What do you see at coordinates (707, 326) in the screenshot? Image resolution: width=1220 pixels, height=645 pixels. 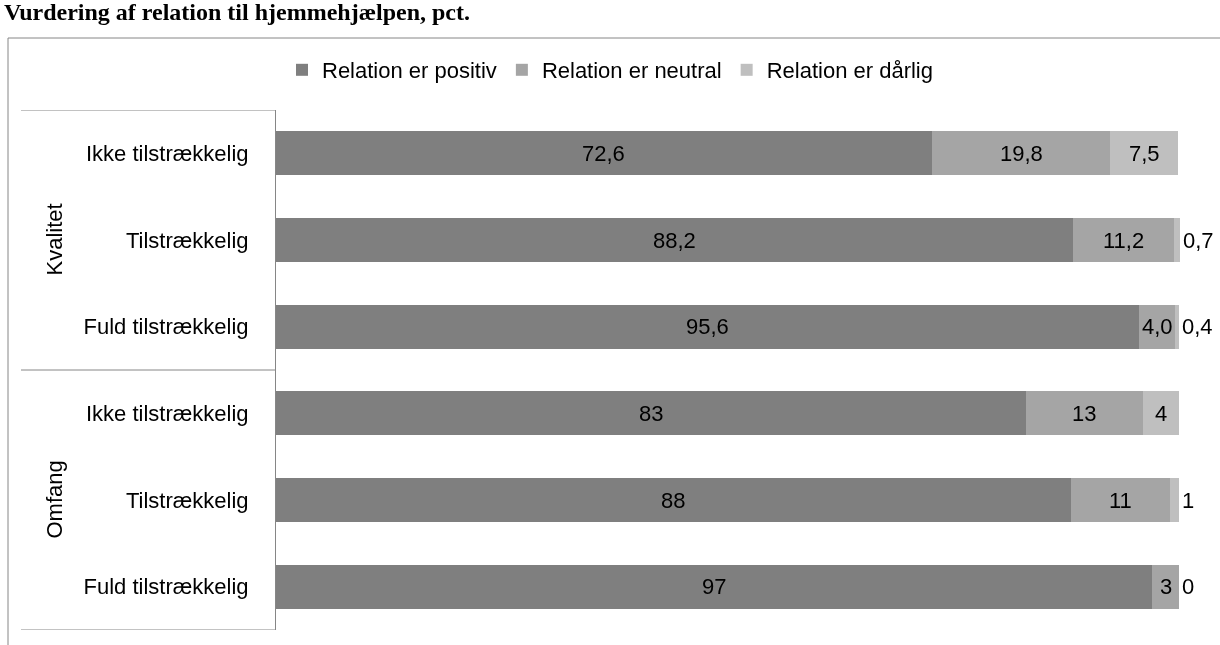 I see `data-label: 95,6` at bounding box center [707, 326].